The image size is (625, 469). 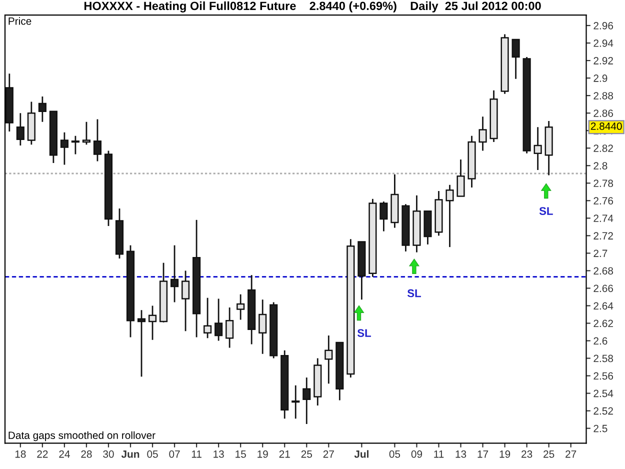 I want to click on x-tick-label: 30, so click(x=108, y=454).